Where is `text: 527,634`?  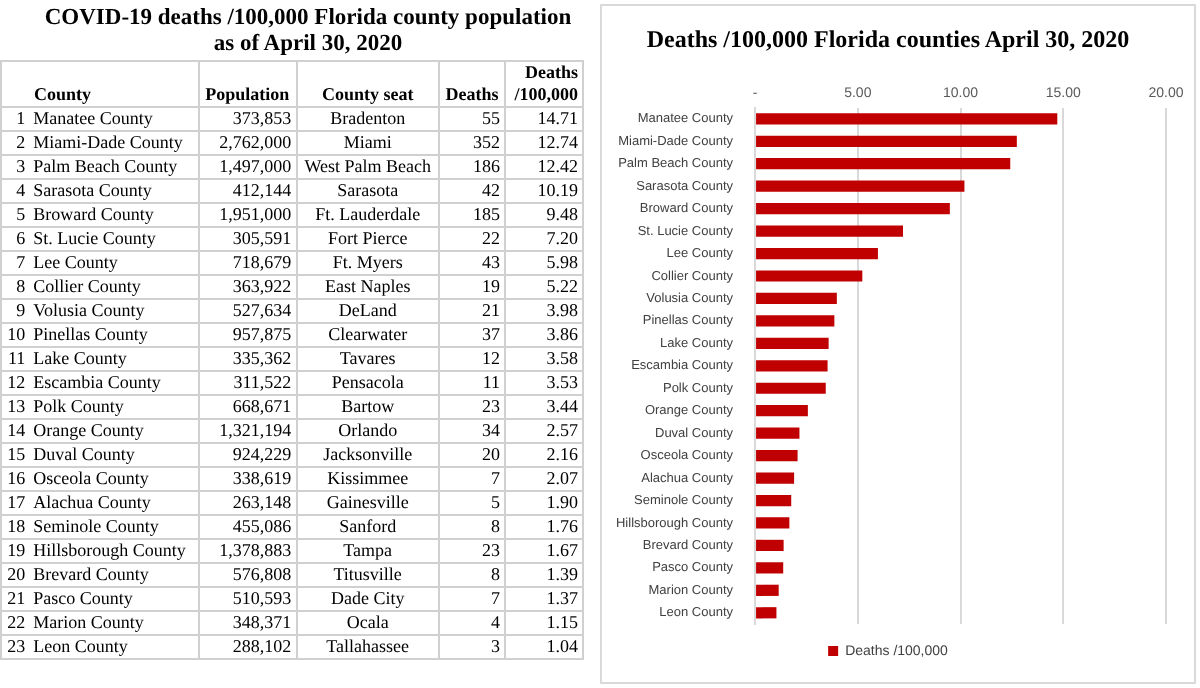
text: 527,634 is located at coordinates (247, 311).